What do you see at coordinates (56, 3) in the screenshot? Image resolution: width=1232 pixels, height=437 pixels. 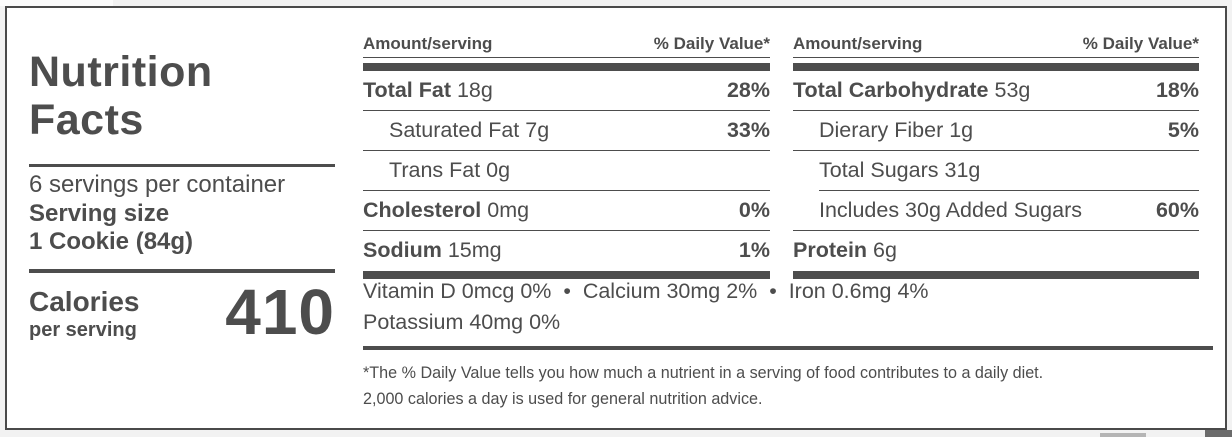 I see `background-fragment-top-left` at bounding box center [56, 3].